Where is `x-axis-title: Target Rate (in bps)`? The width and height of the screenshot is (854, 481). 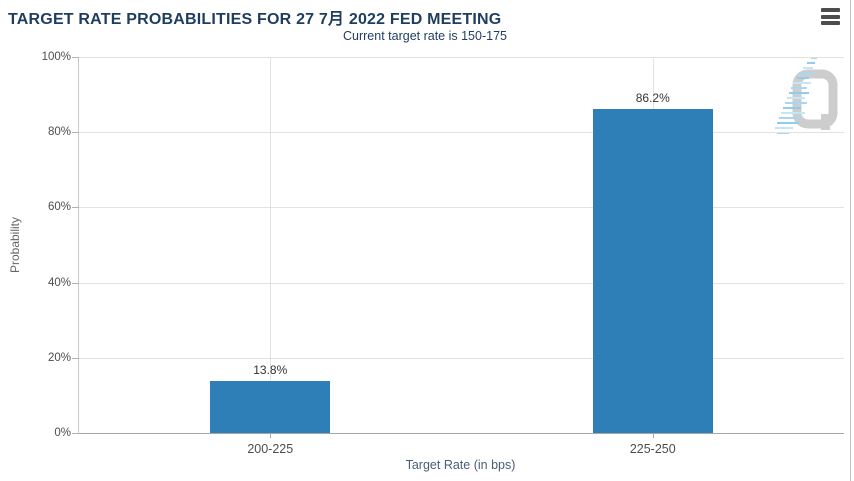
x-axis-title: Target Rate (in bps) is located at coordinates (460, 465).